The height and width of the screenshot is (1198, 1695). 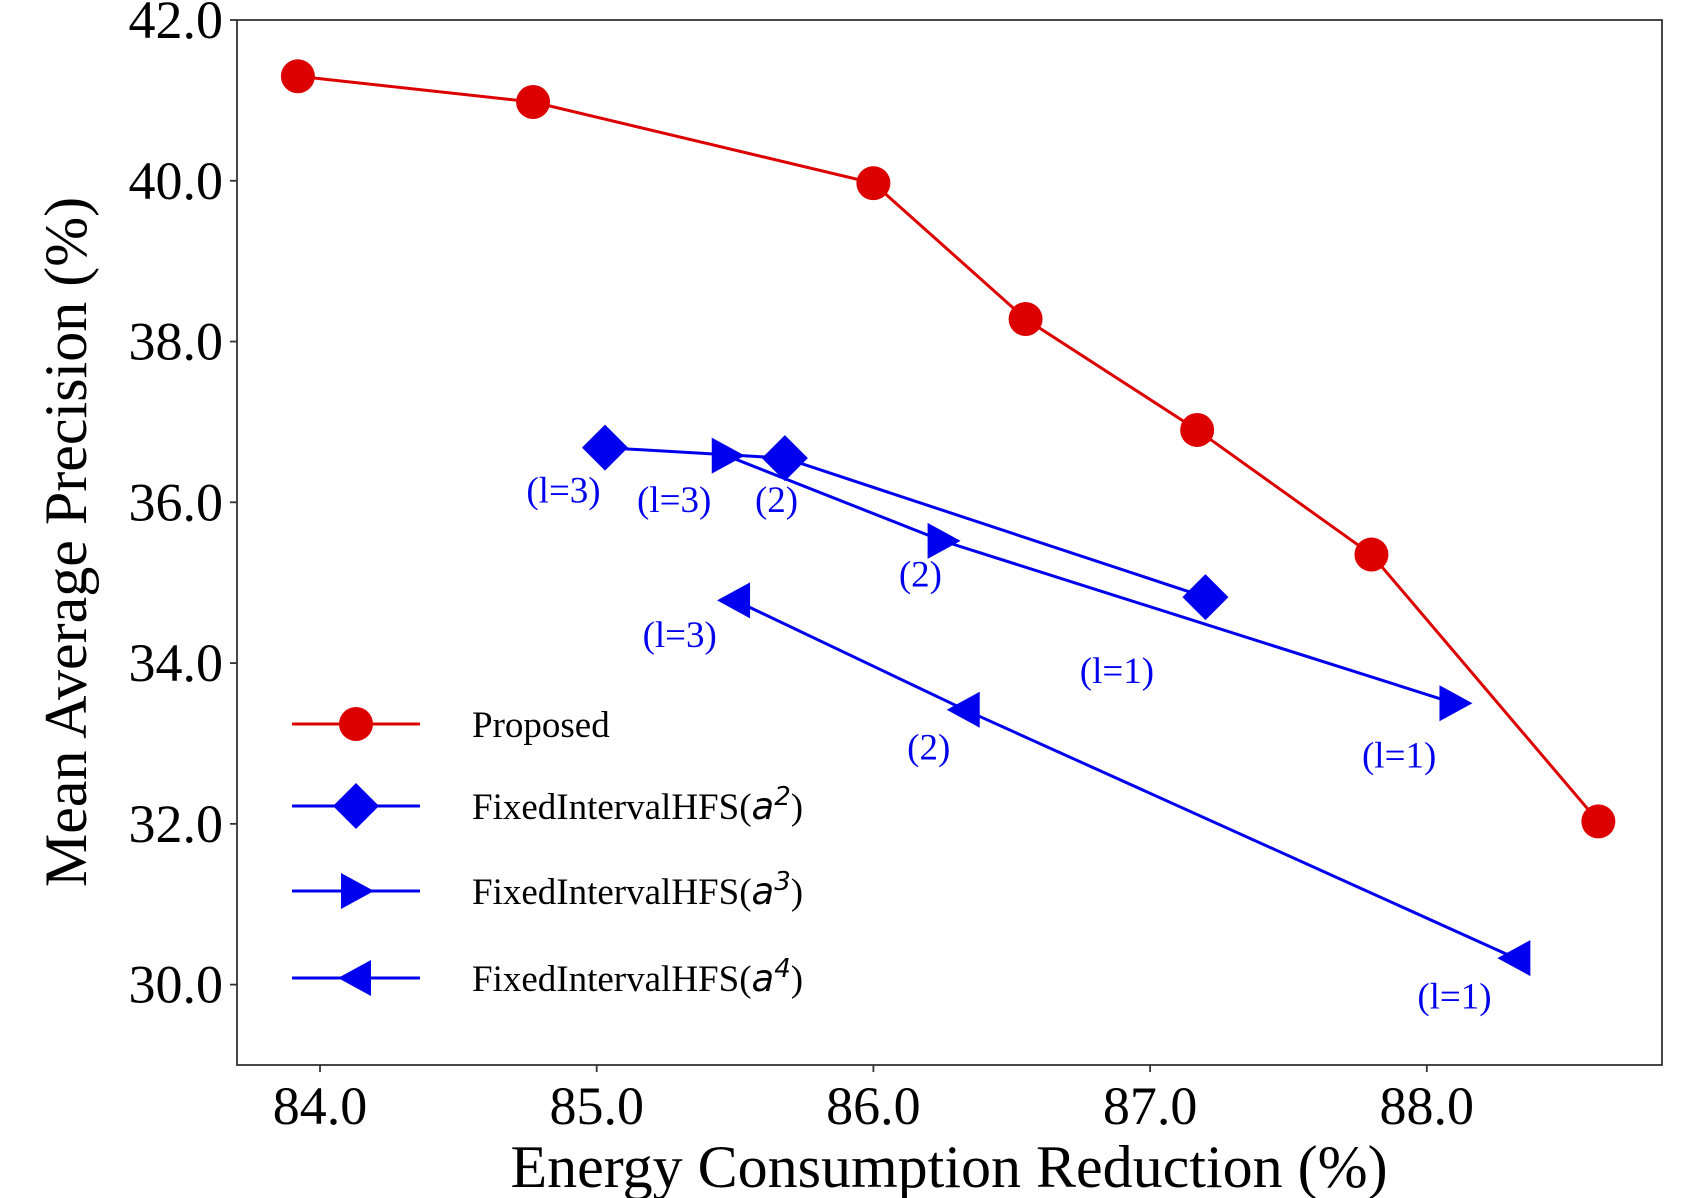 What do you see at coordinates (637, 977) in the screenshot?
I see `legend-label-3: FixedIntervalHFS(a4)` at bounding box center [637, 977].